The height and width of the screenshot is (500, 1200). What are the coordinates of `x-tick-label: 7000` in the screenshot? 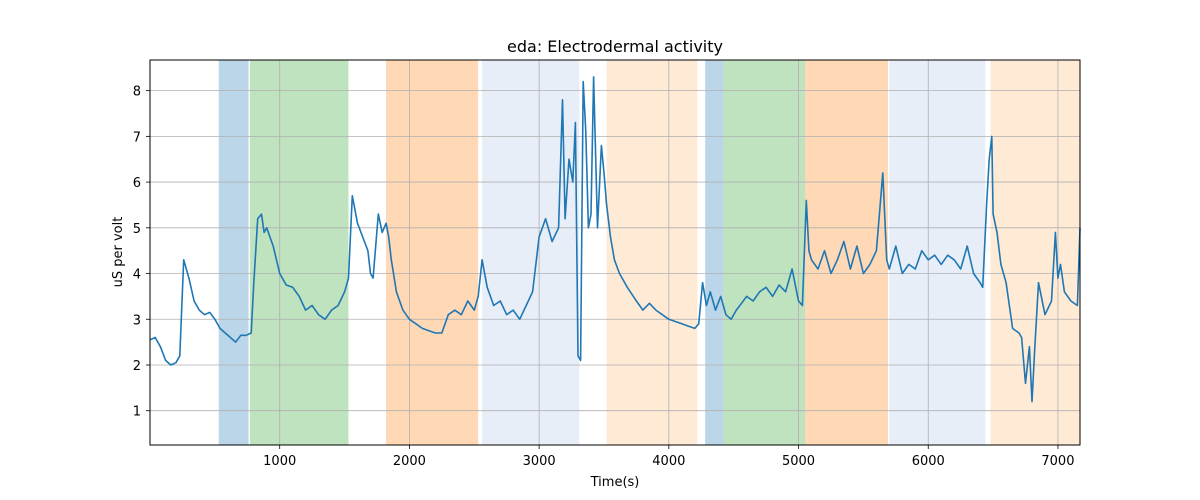 It's located at (1057, 461).